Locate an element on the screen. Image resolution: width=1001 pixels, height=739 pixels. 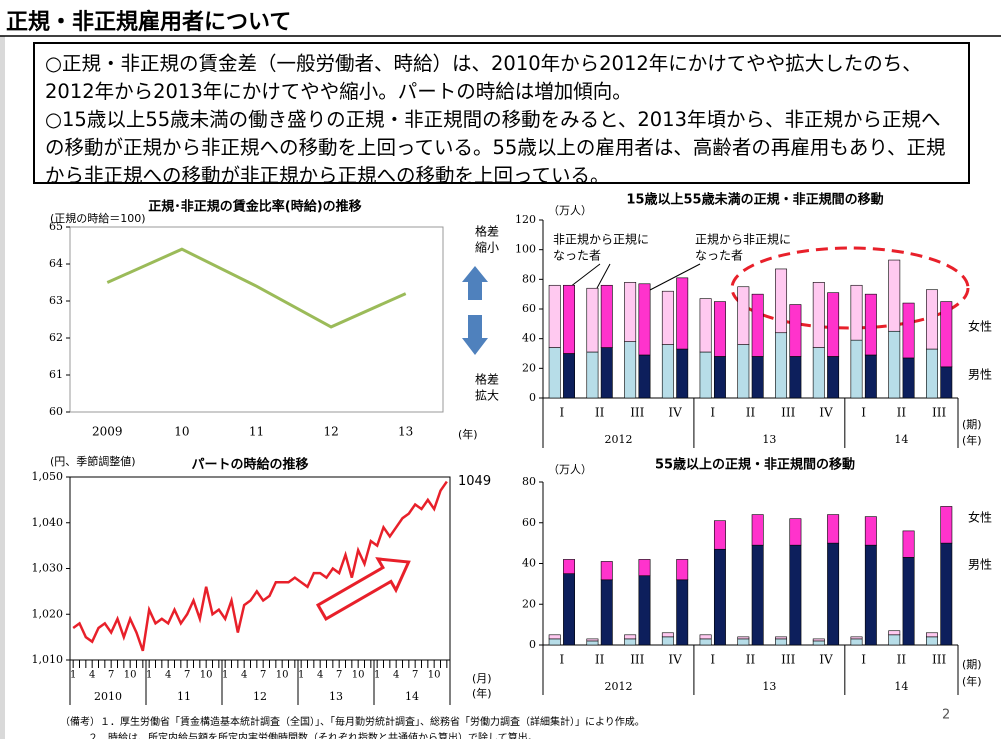
year-label: 11 is located at coordinates (184, 696).